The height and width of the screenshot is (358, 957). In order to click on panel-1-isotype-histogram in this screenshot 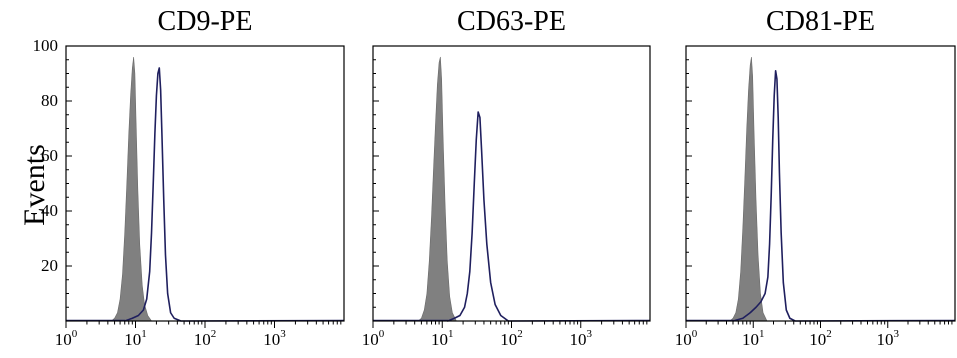, I will do `click(131, 189)`.